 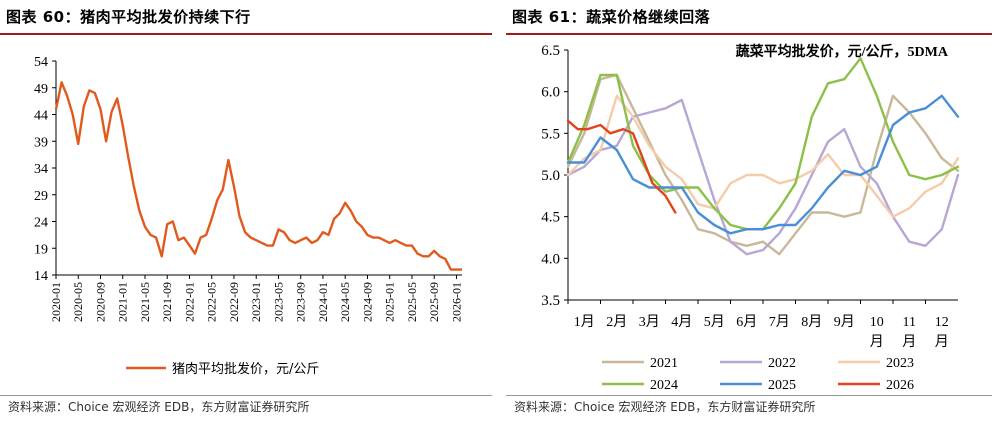 What do you see at coordinates (550, 51) in the screenshot?
I see `y-tick-label: 6.5` at bounding box center [550, 51].